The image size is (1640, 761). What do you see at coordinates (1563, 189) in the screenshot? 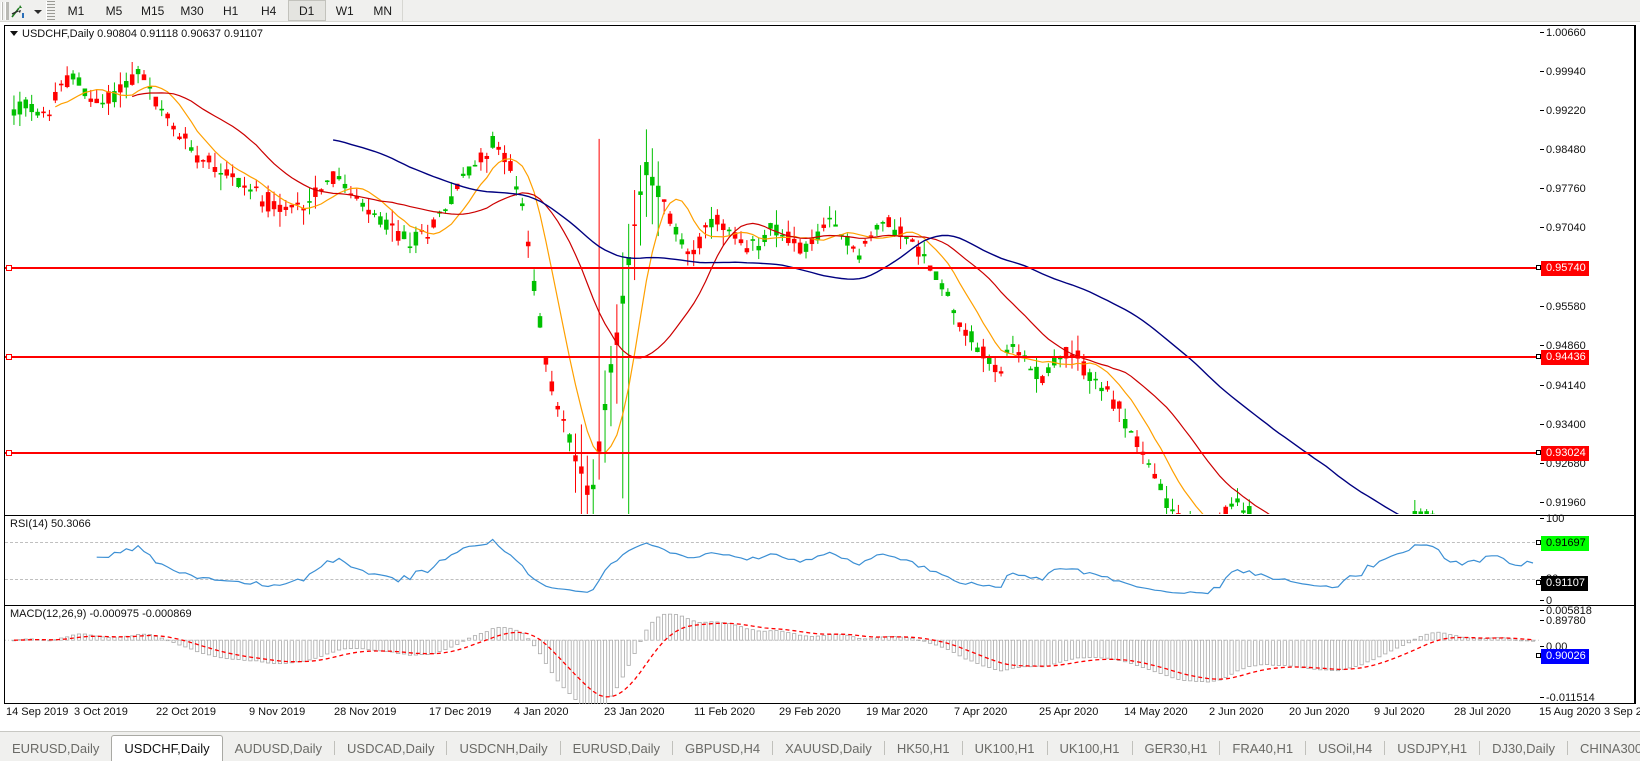
I see `price-tick-0.97760: 0.97760` at bounding box center [1563, 189].